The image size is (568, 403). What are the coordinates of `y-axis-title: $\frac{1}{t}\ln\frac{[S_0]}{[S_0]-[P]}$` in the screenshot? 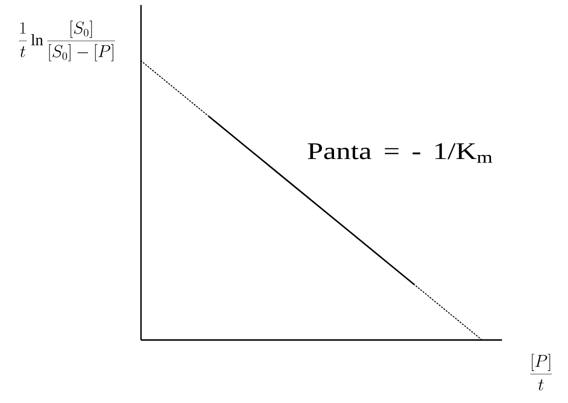 It's located at (67, 41).